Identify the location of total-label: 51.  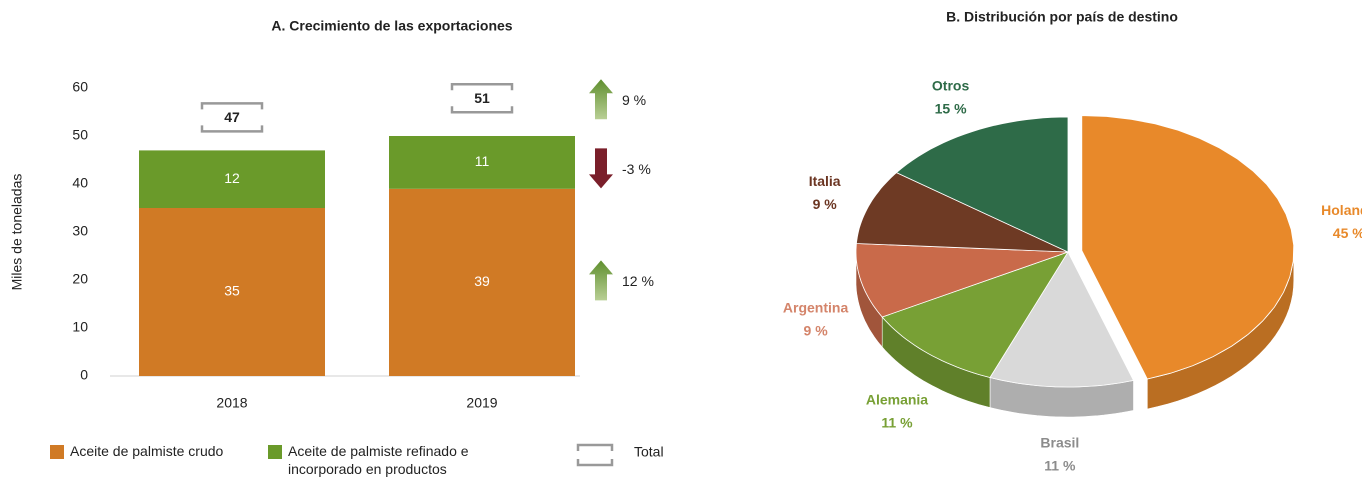
(482, 98).